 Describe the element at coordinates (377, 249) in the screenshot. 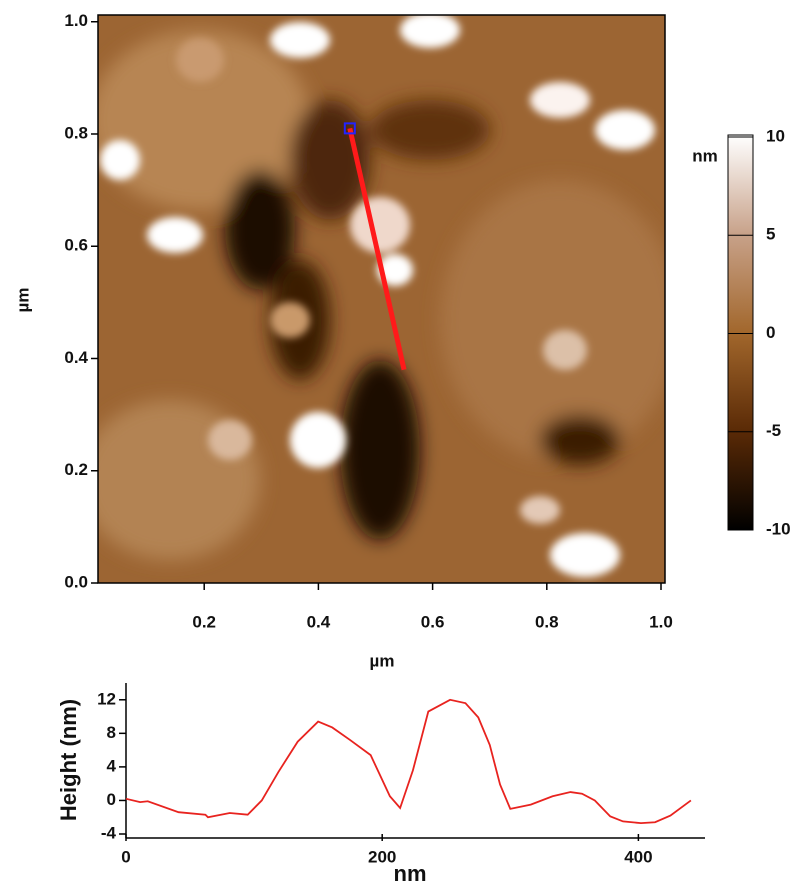

I see `scan-line` at that location.